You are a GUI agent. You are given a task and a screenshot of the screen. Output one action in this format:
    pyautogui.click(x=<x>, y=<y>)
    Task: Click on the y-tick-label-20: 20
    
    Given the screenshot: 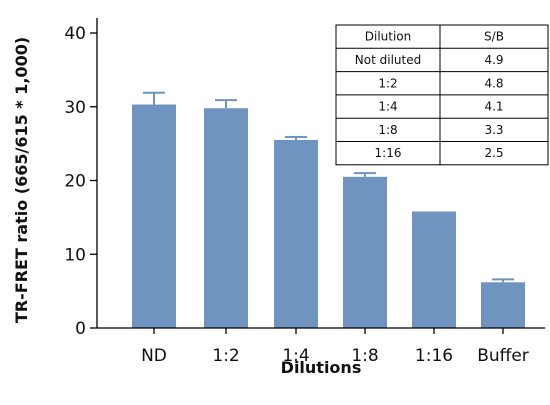 What is the action you would take?
    pyautogui.click(x=75, y=182)
    